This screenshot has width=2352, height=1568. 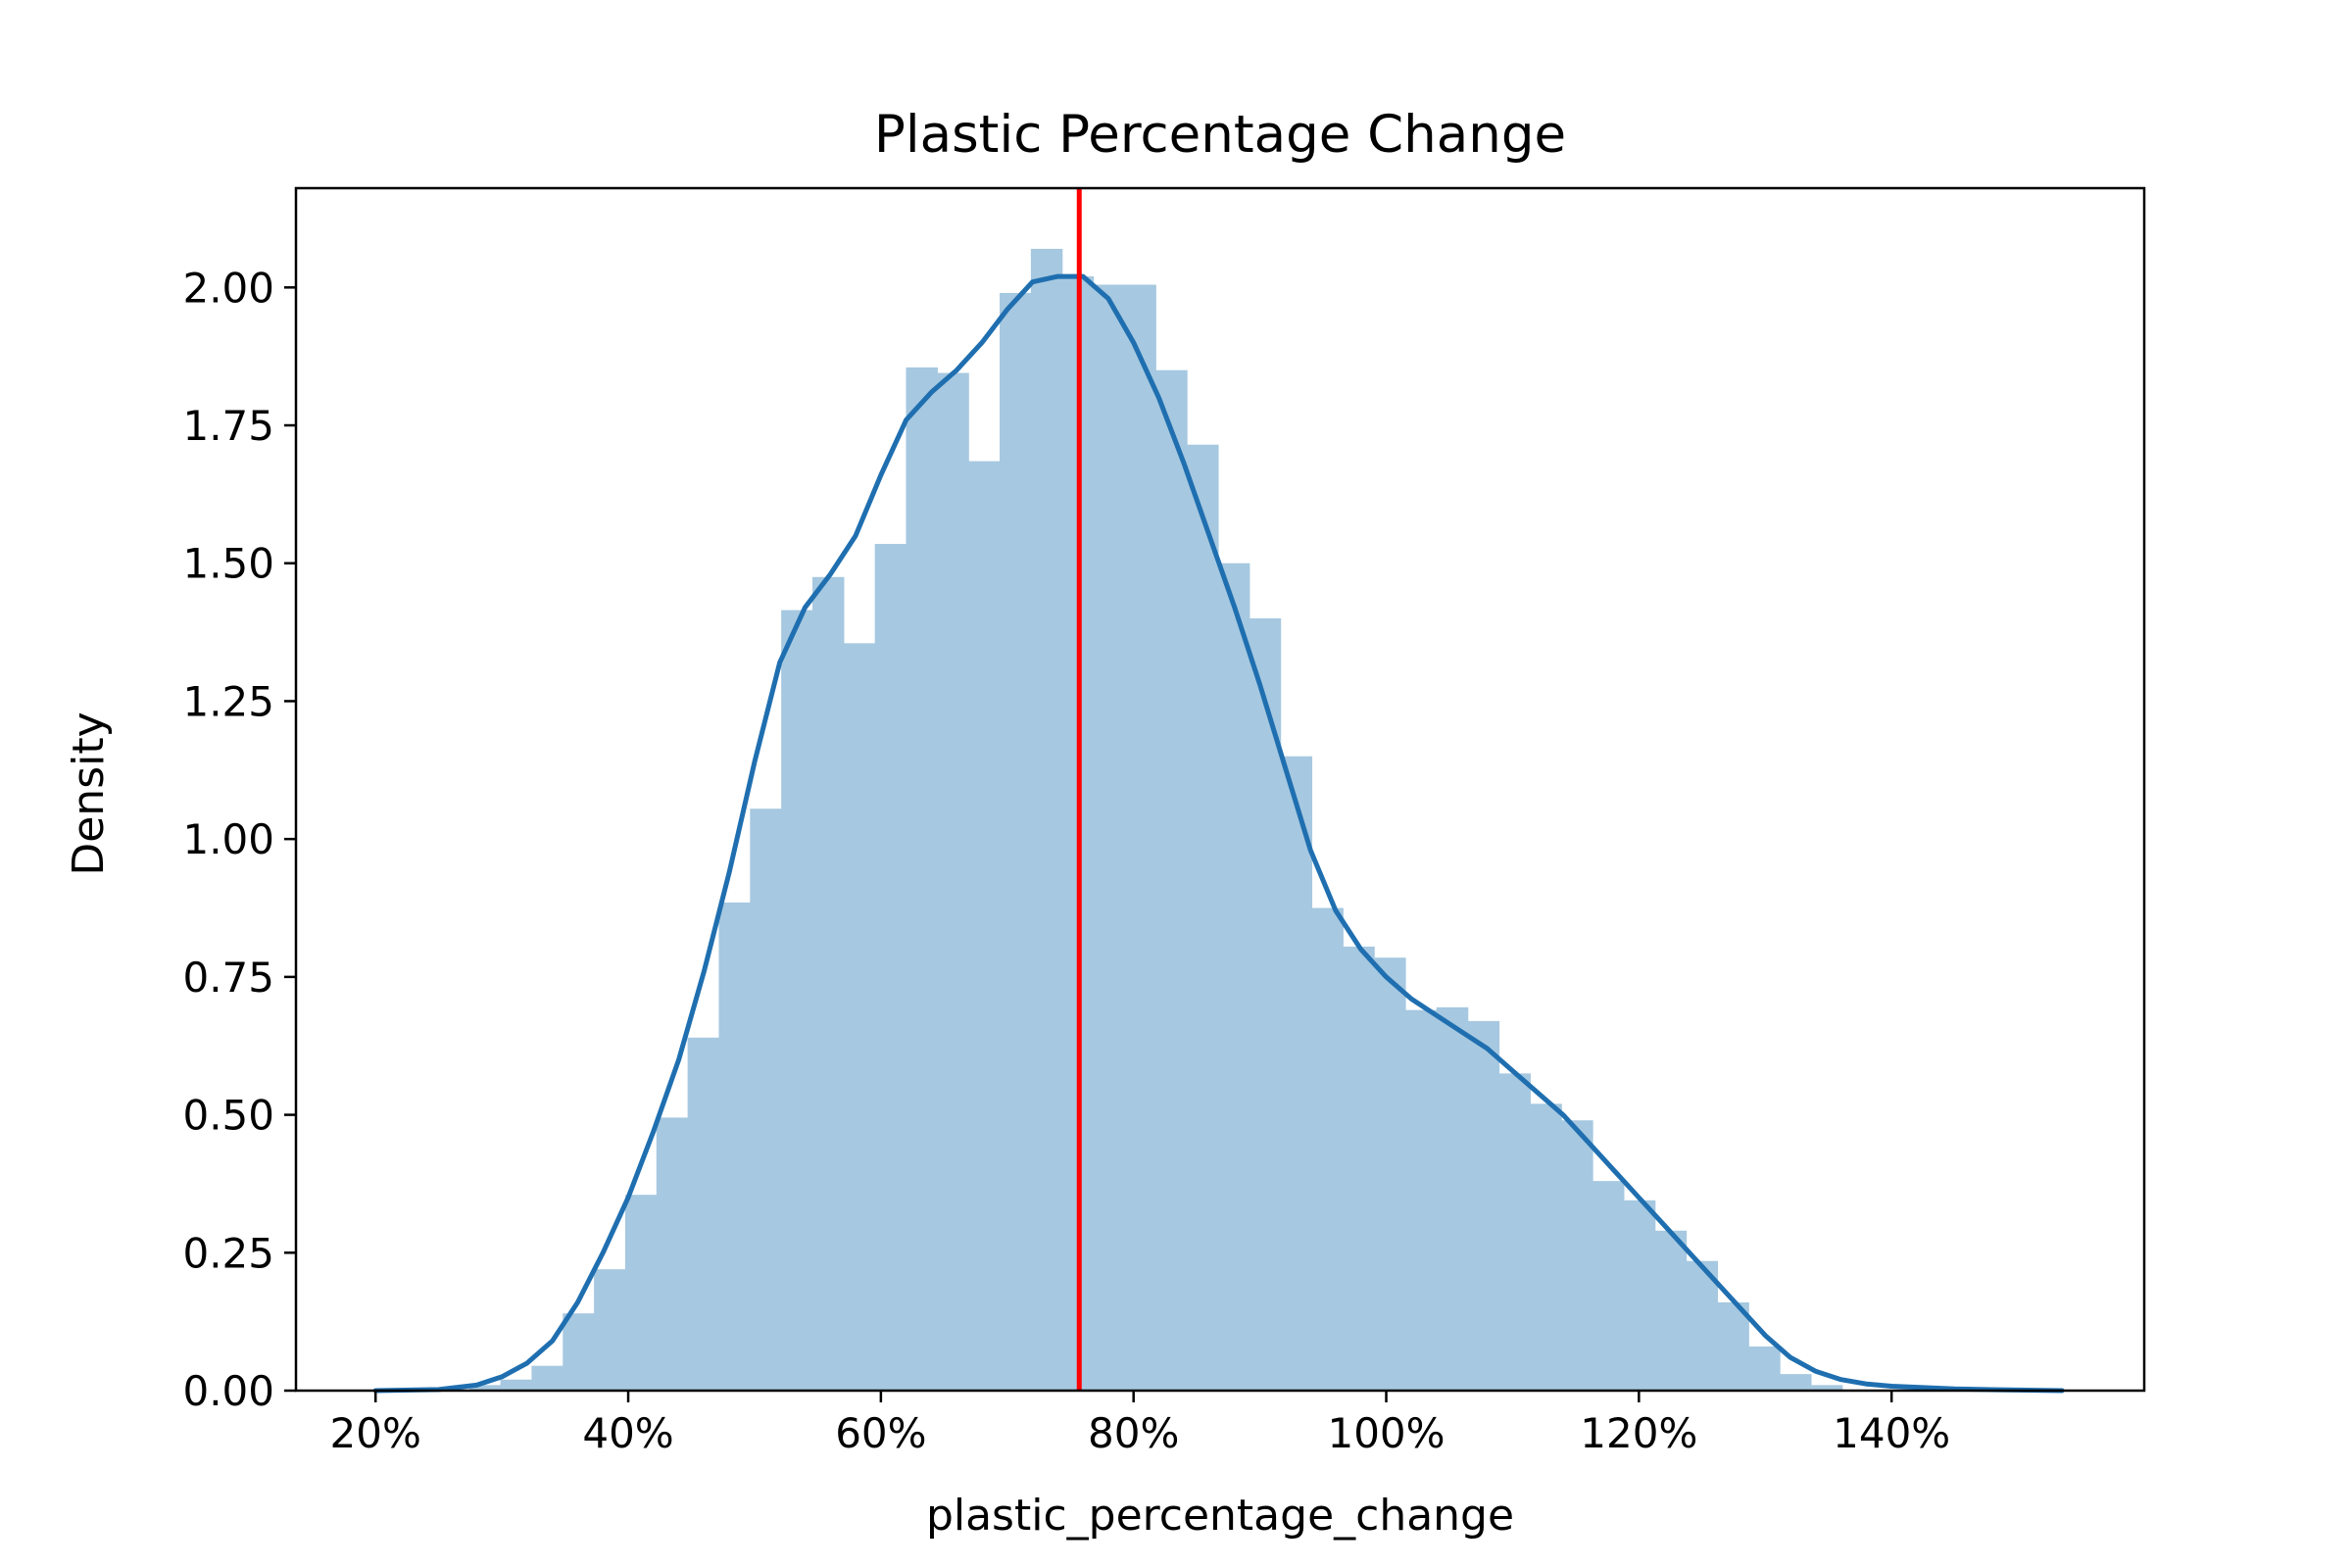 I want to click on y-tick-label: 0.75, so click(x=228, y=978).